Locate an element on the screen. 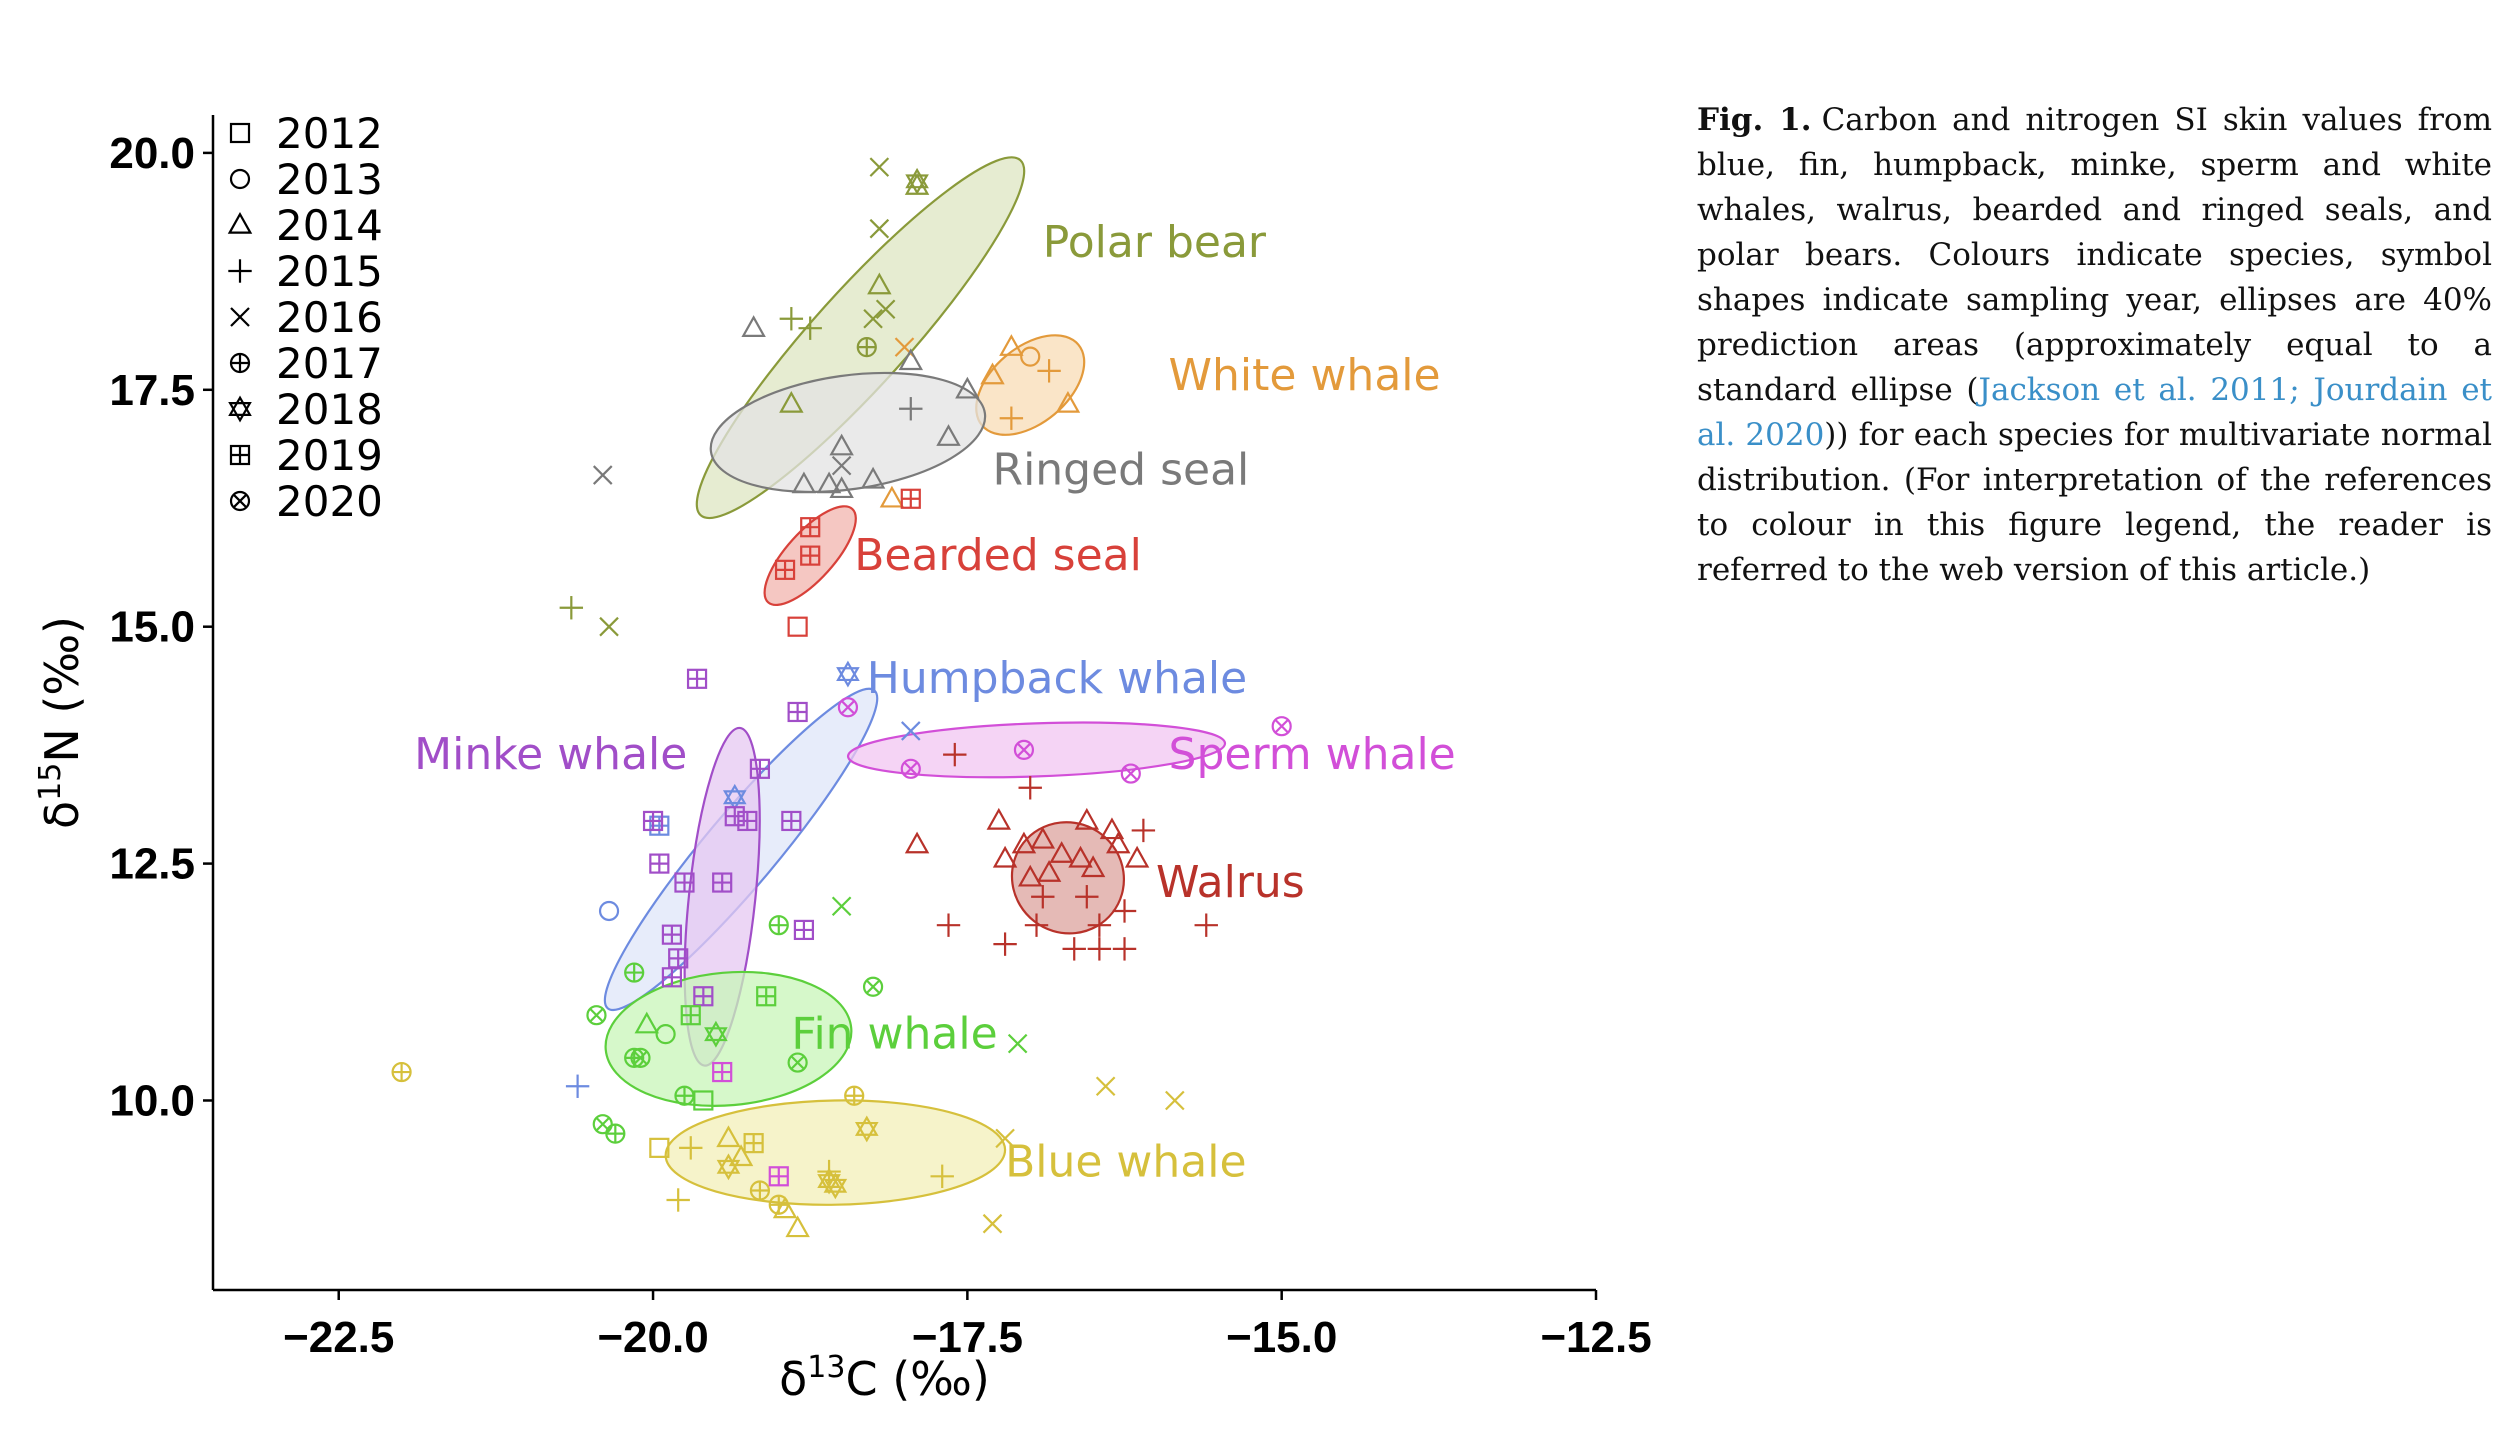  walrus-label: Walrus is located at coordinates (1230, 882).